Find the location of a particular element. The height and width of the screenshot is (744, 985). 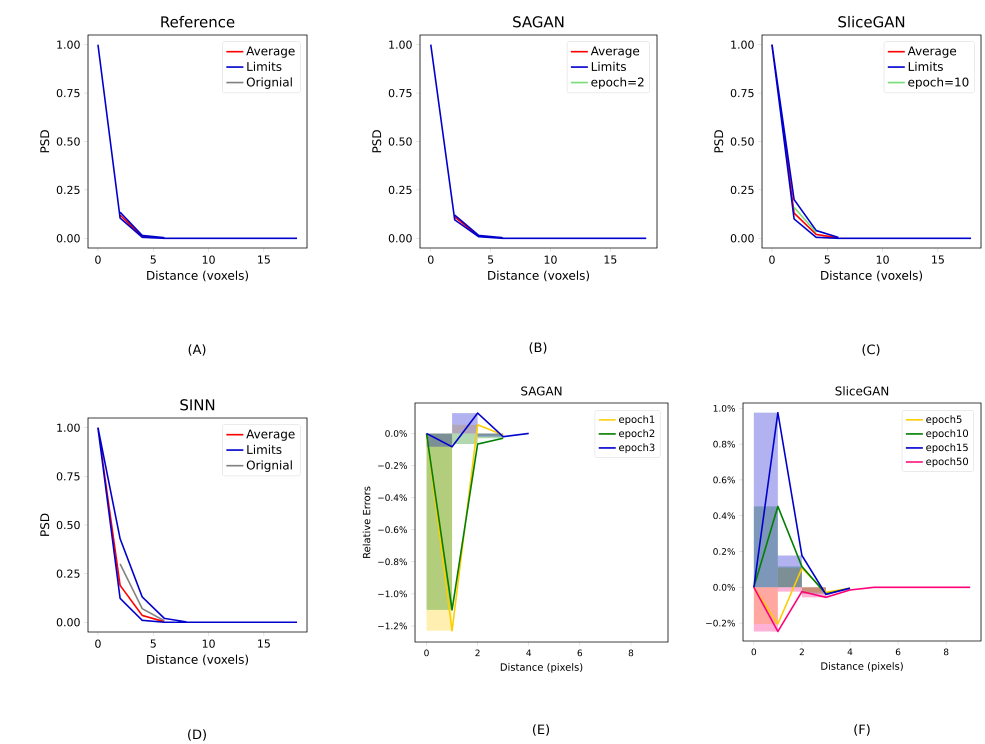

legend-label: epoch5 is located at coordinates (944, 420).